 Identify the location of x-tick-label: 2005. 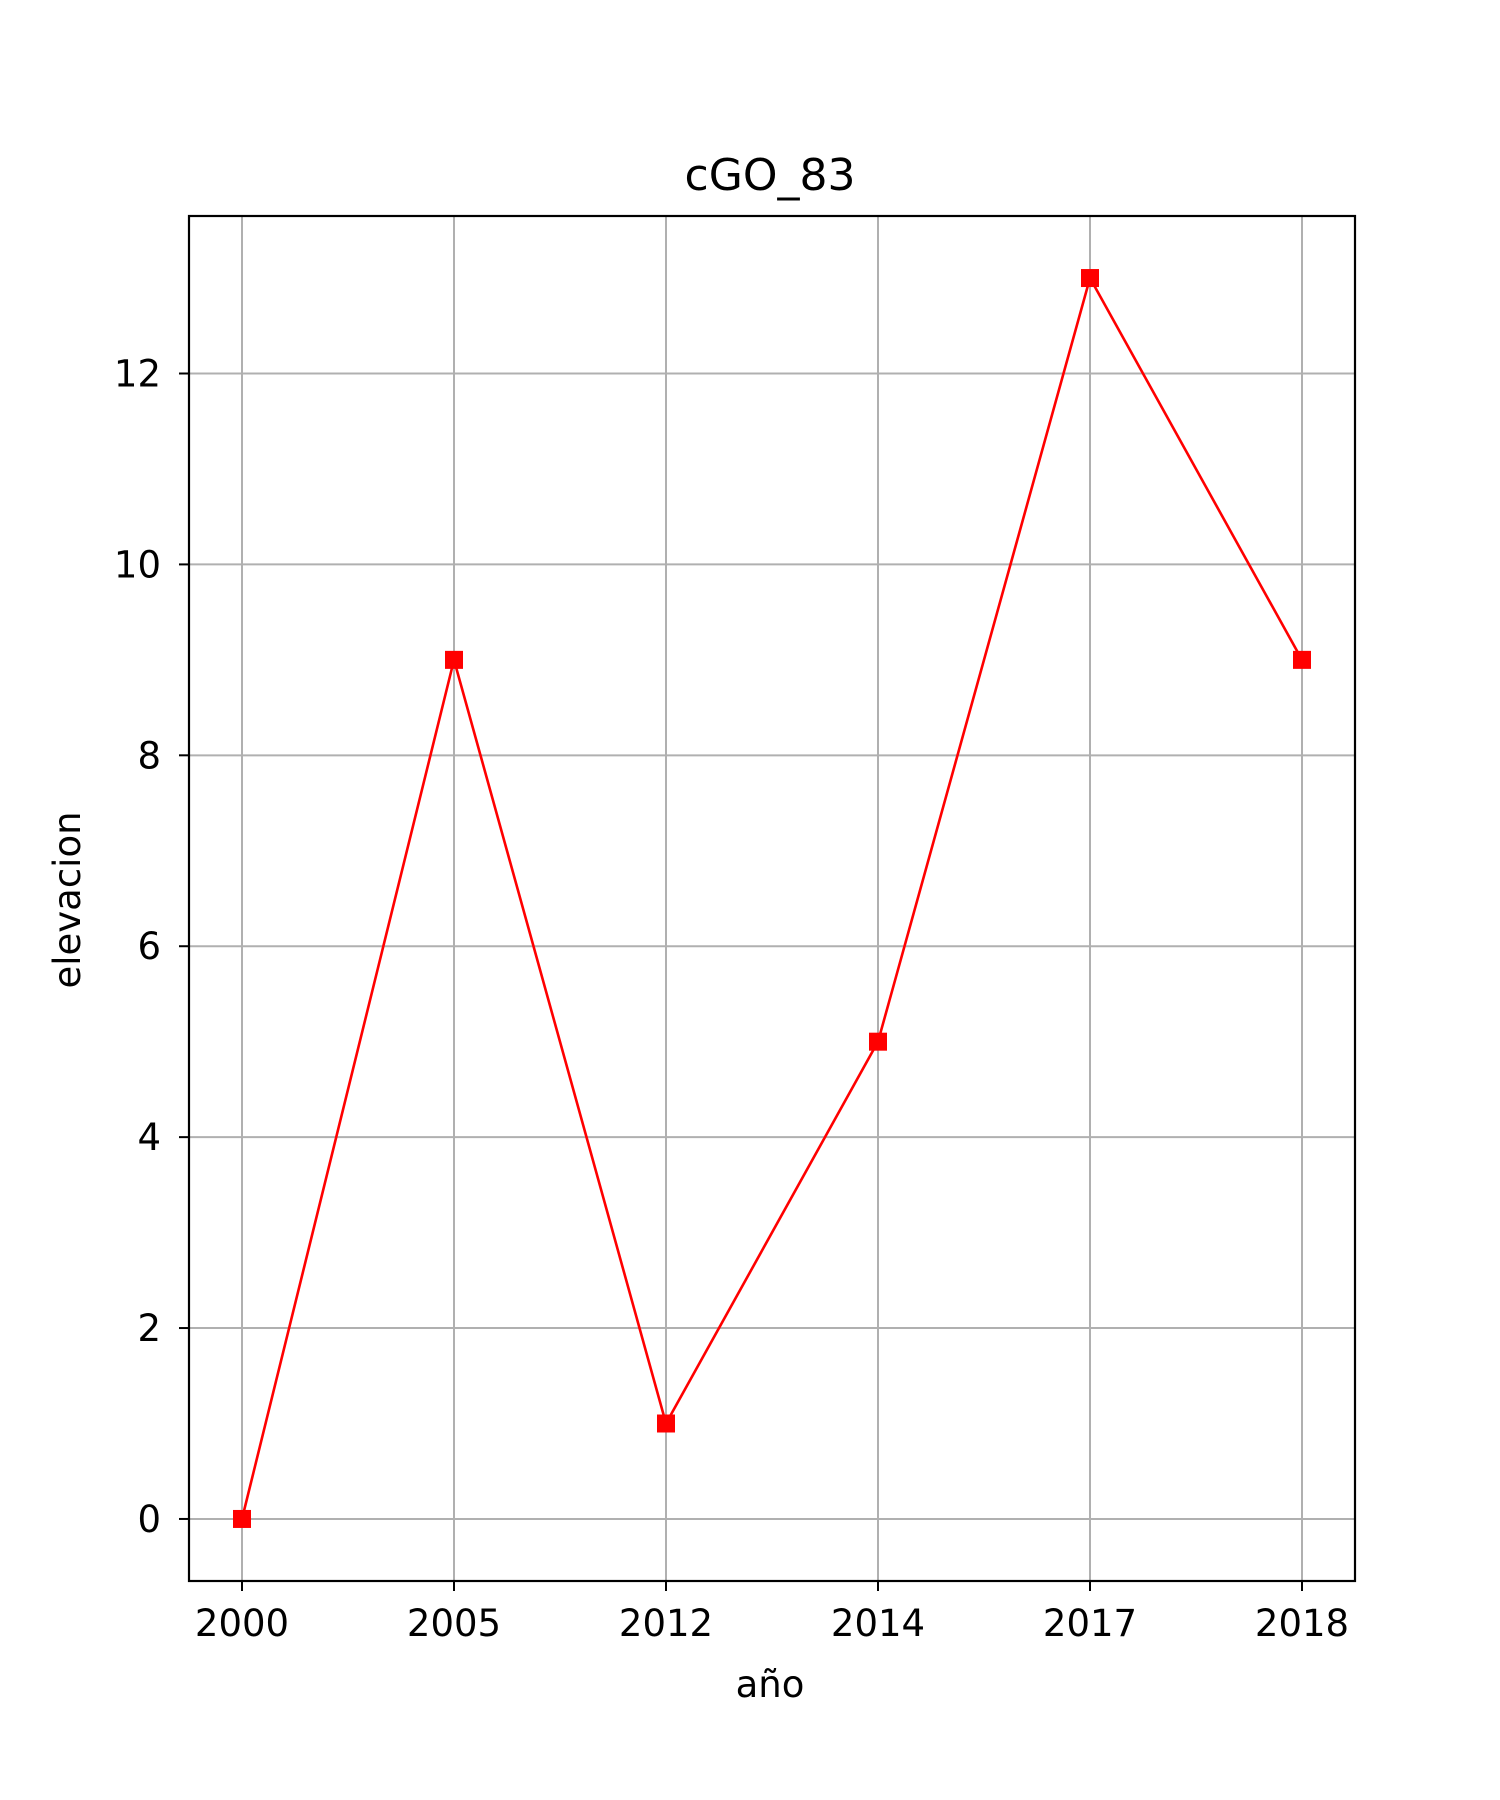
(454, 1623).